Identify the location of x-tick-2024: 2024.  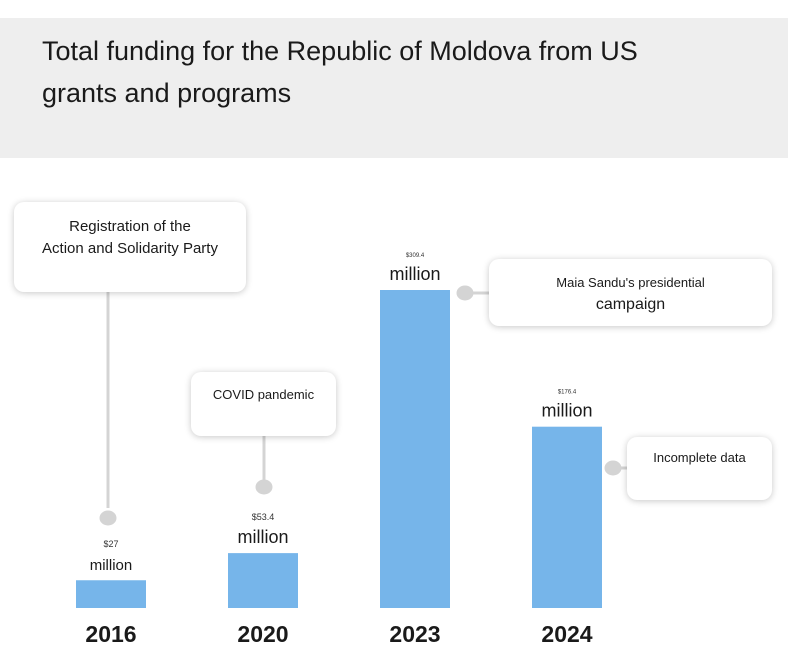
(566, 634).